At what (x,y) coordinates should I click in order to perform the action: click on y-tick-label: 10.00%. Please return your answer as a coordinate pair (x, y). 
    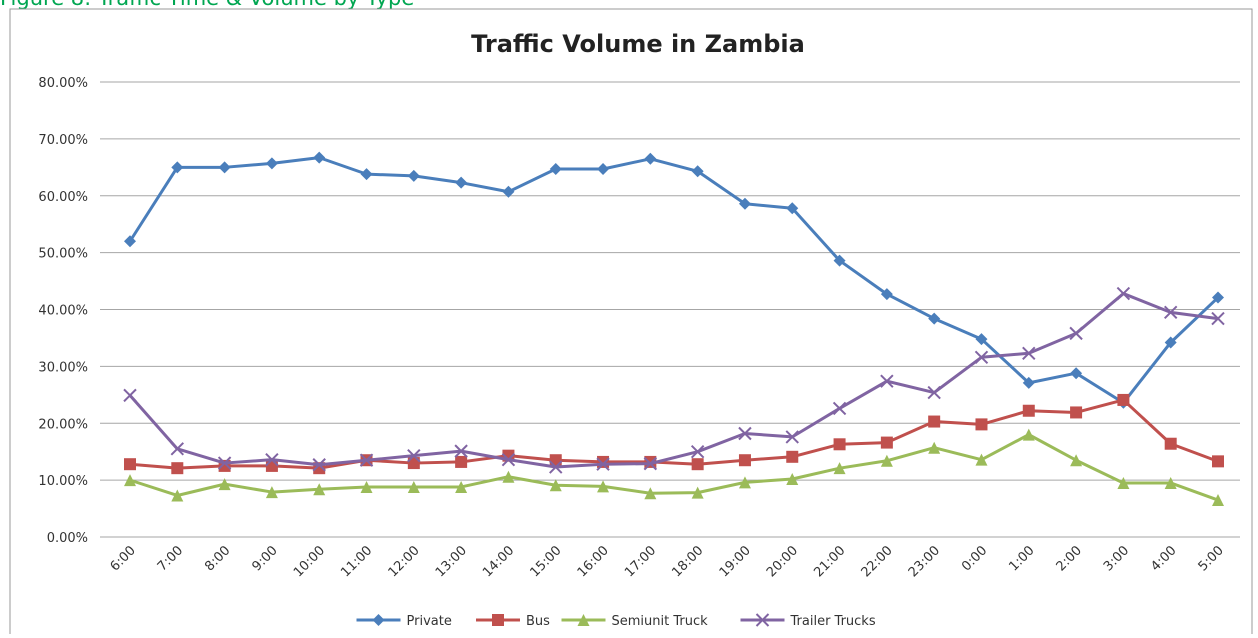
    Looking at the image, I should click on (63, 481).